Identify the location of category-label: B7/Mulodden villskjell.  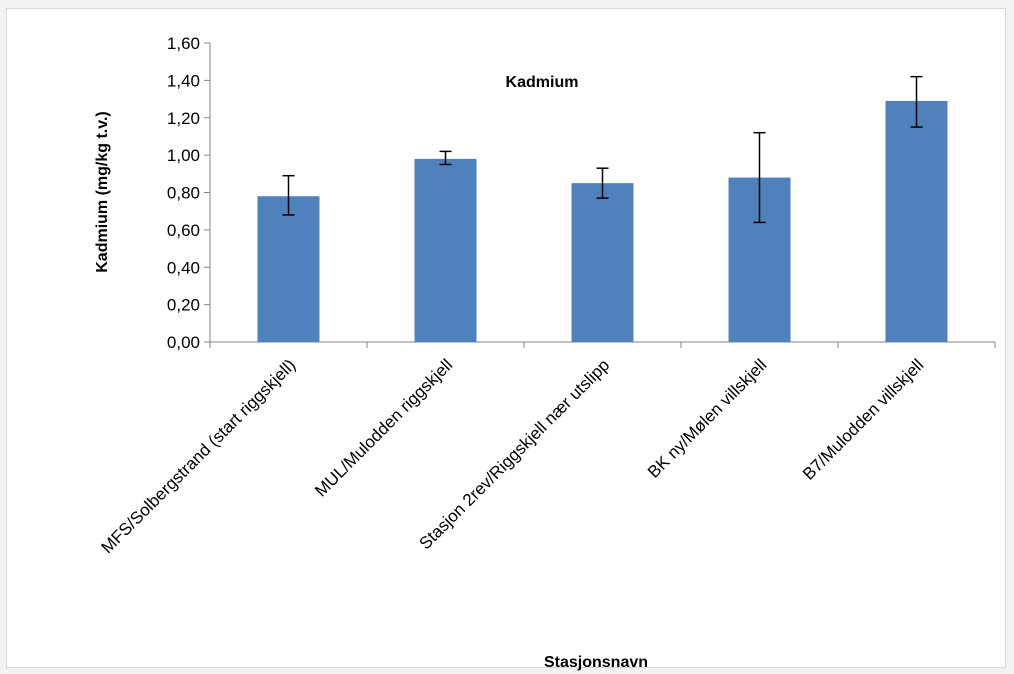
(863, 419).